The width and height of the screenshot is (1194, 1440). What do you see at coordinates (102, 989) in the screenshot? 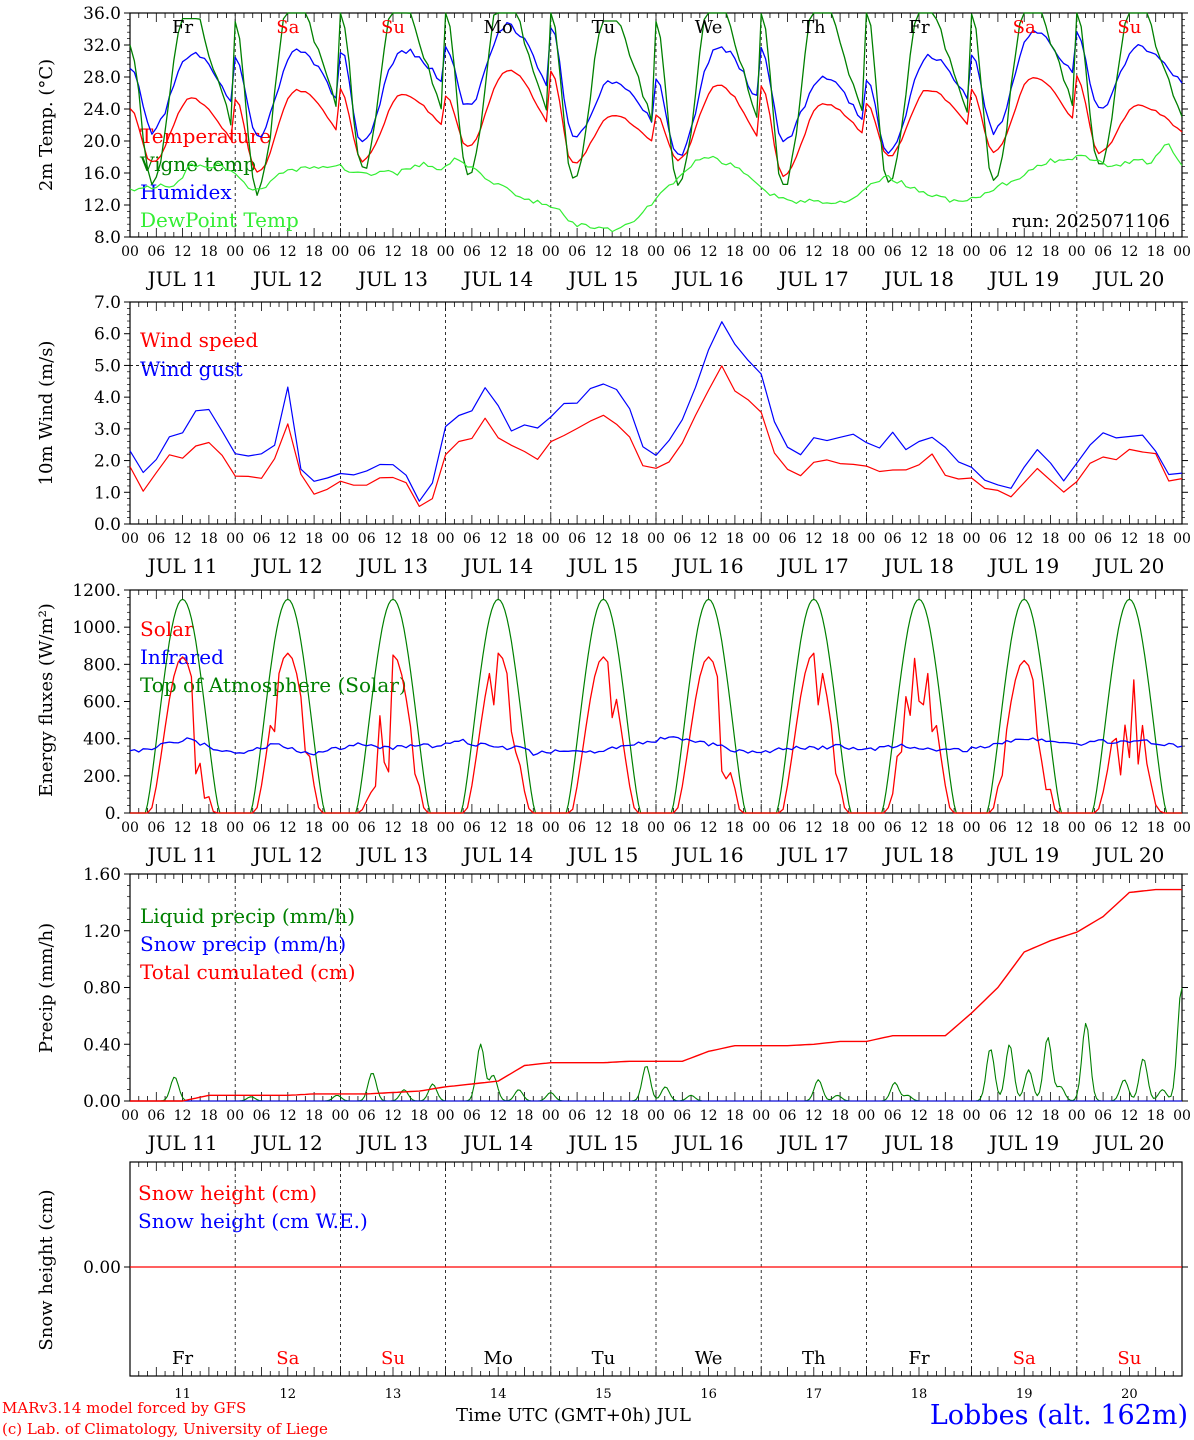
I see `y-tick-label: 0.80` at bounding box center [102, 989].